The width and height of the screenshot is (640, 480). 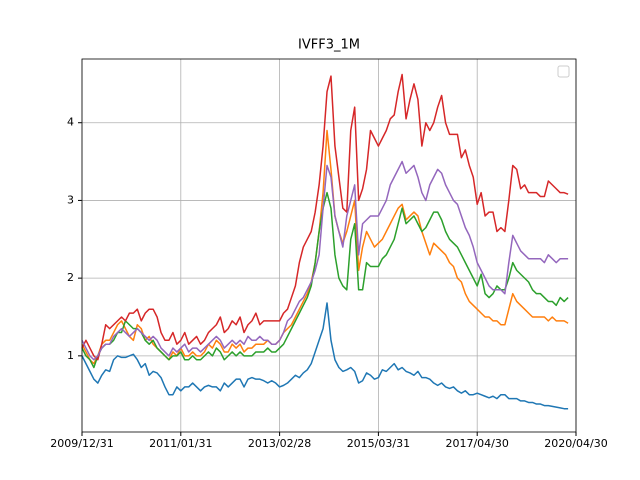 What do you see at coordinates (329, 45) in the screenshot?
I see `chart-title: IVFF3_1M` at bounding box center [329, 45].